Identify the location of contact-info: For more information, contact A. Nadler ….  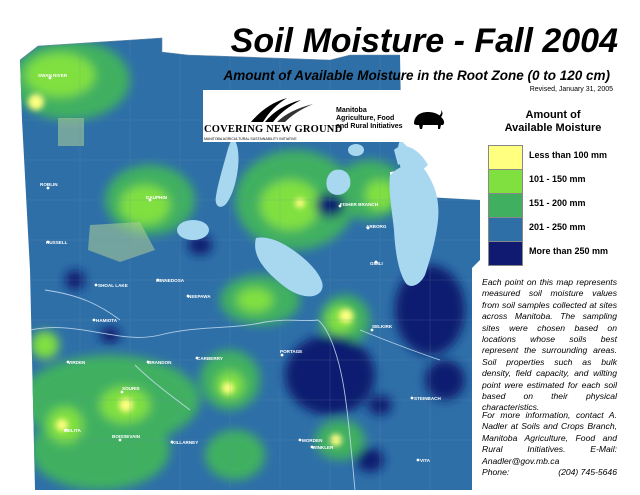
(549, 444).